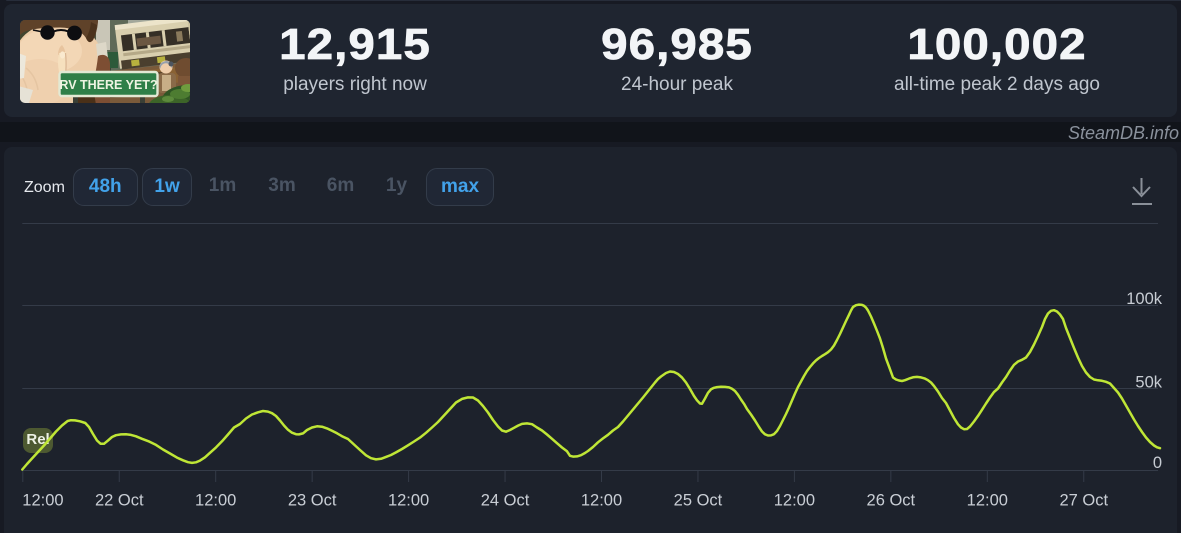 The width and height of the screenshot is (1181, 533). I want to click on svg-text: 23 Oct, so click(312, 501).